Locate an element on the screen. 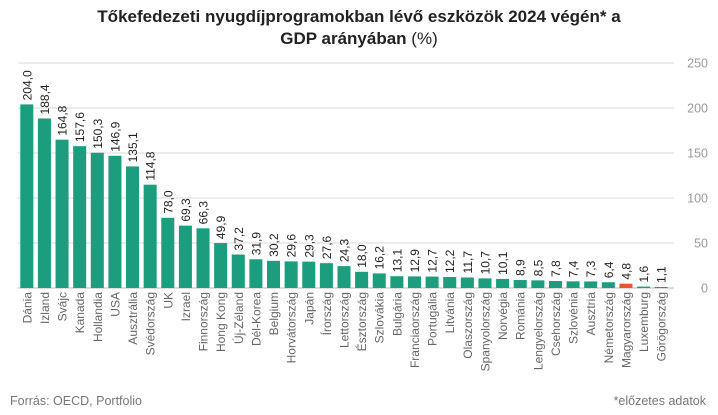 This screenshot has width=718, height=415. category-label: Norvégia is located at coordinates (503, 316).